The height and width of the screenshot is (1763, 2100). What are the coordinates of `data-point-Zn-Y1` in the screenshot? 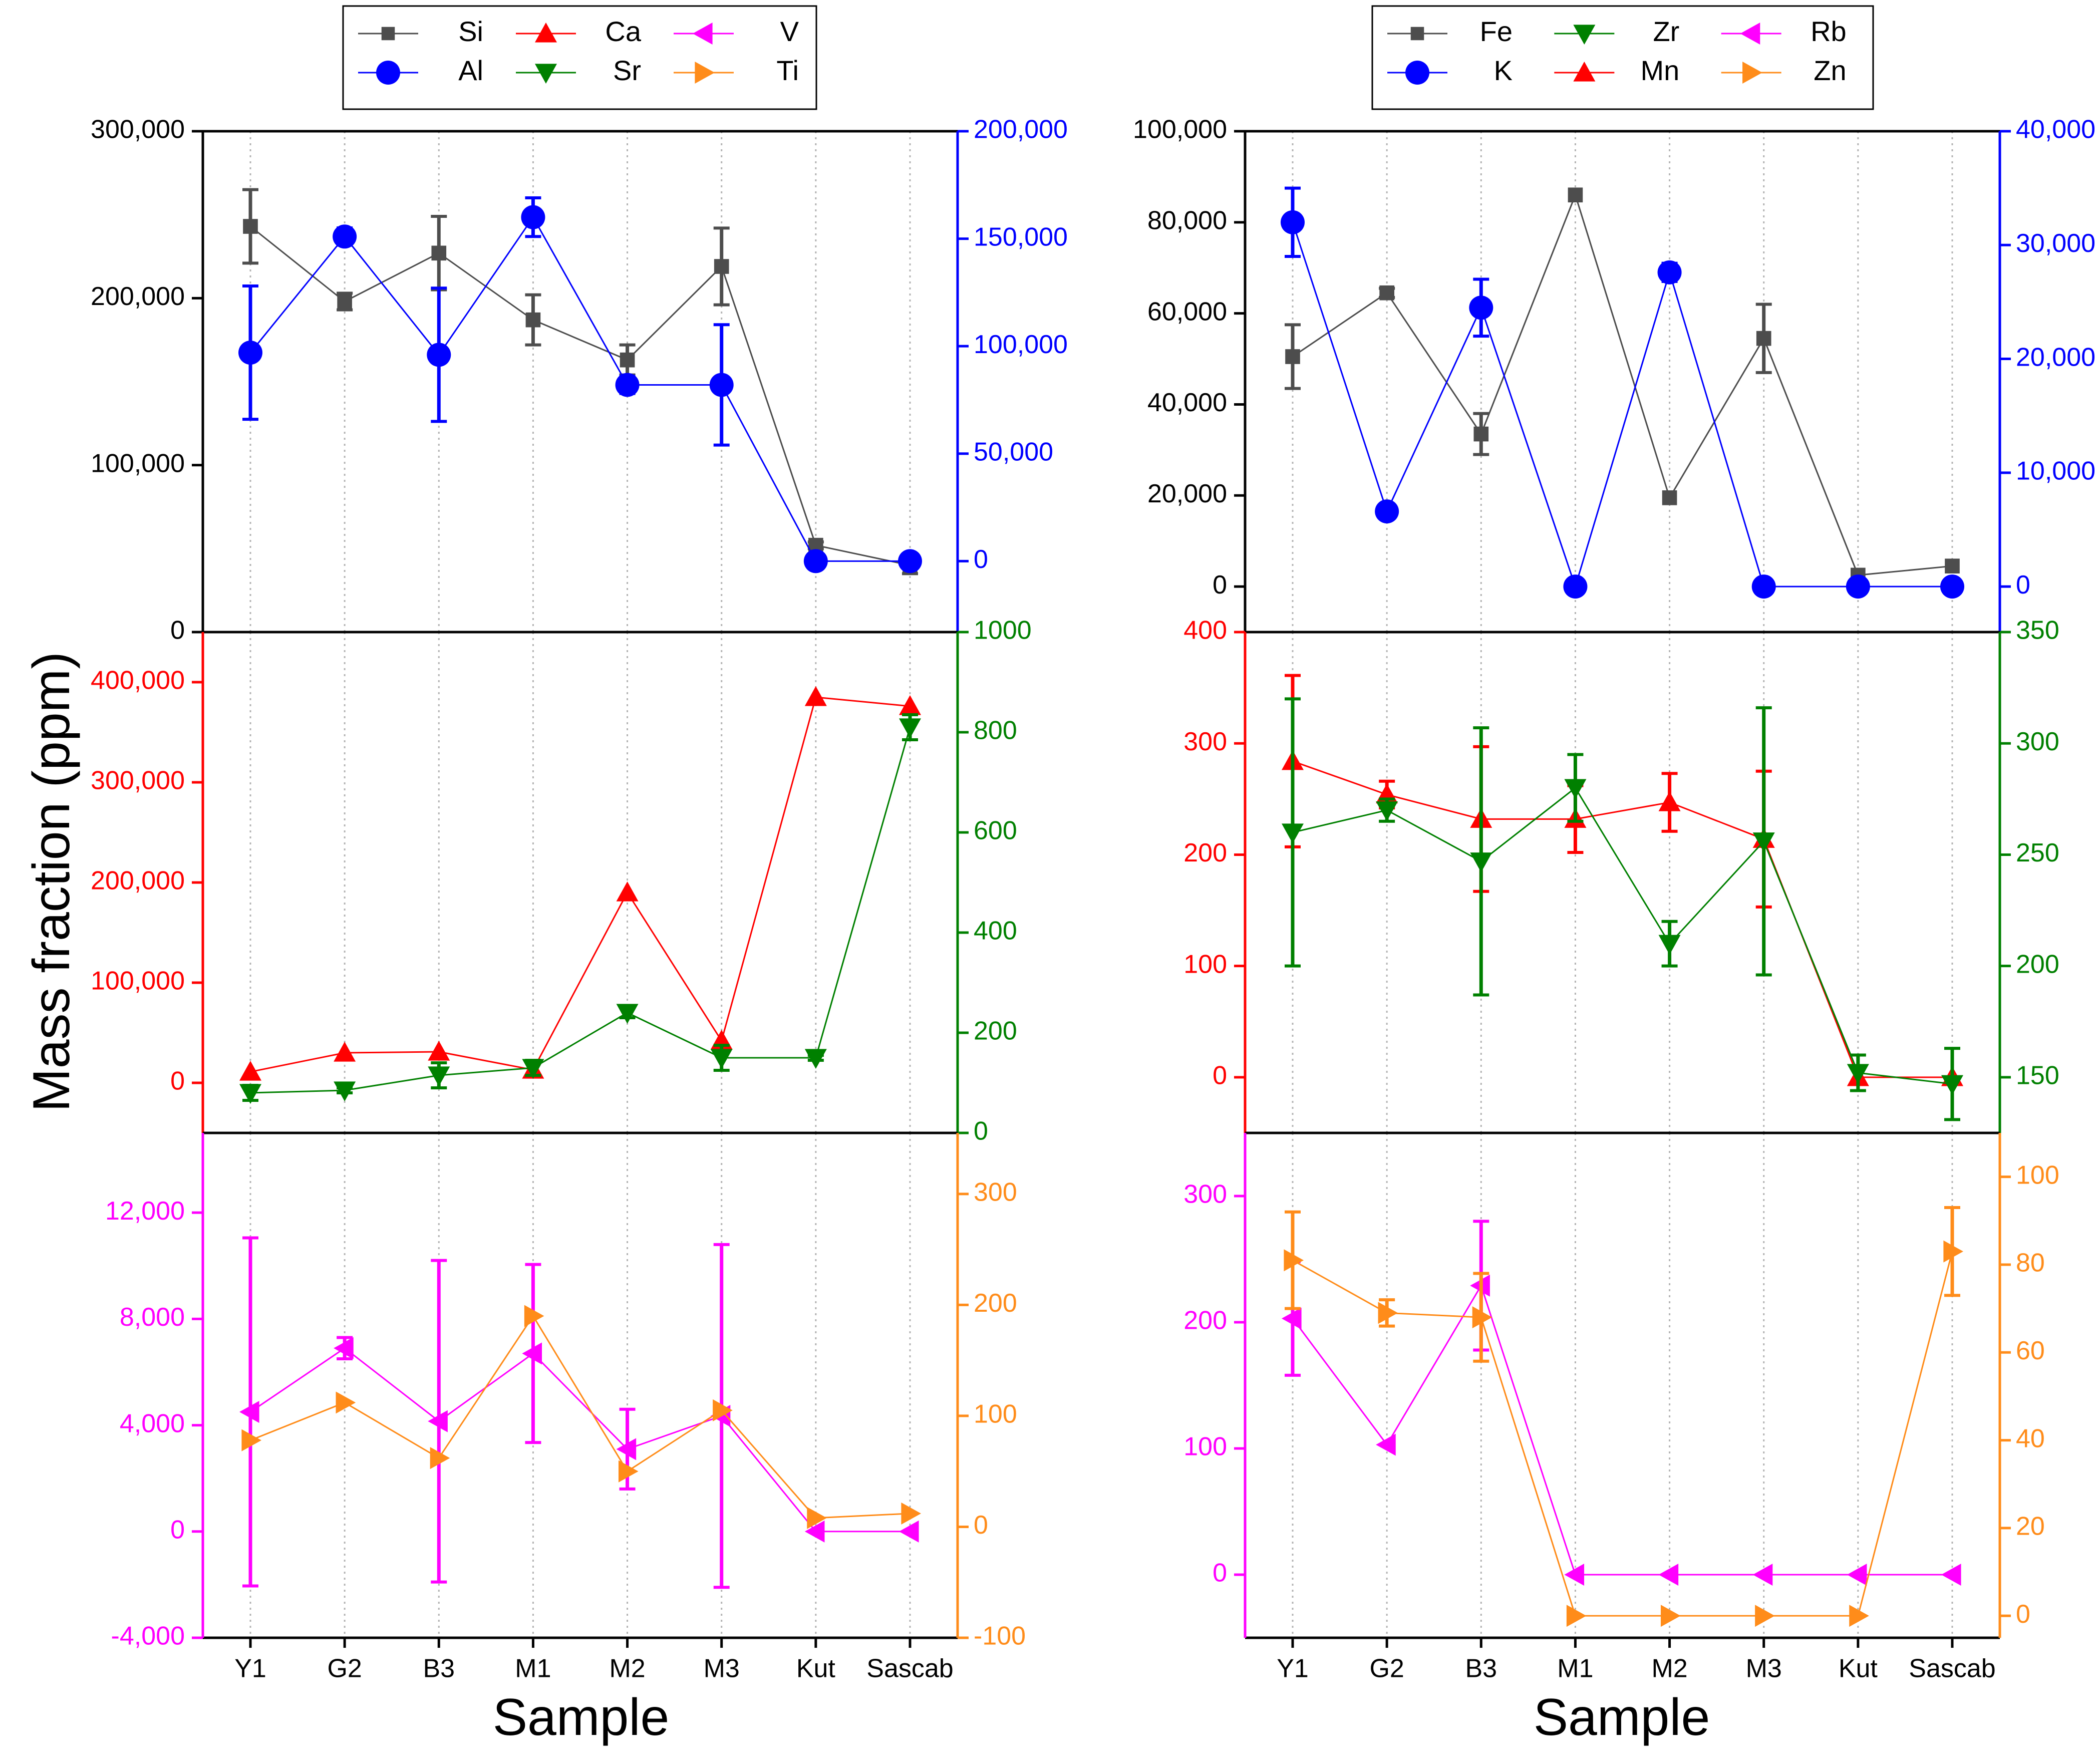 It's located at (1294, 1260).